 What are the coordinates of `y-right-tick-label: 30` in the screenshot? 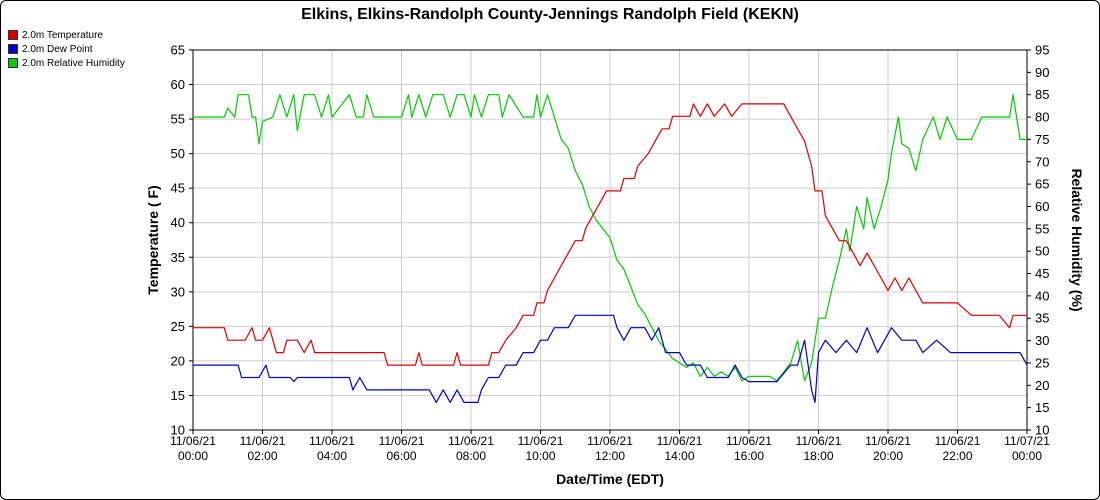 It's located at (1042, 340).